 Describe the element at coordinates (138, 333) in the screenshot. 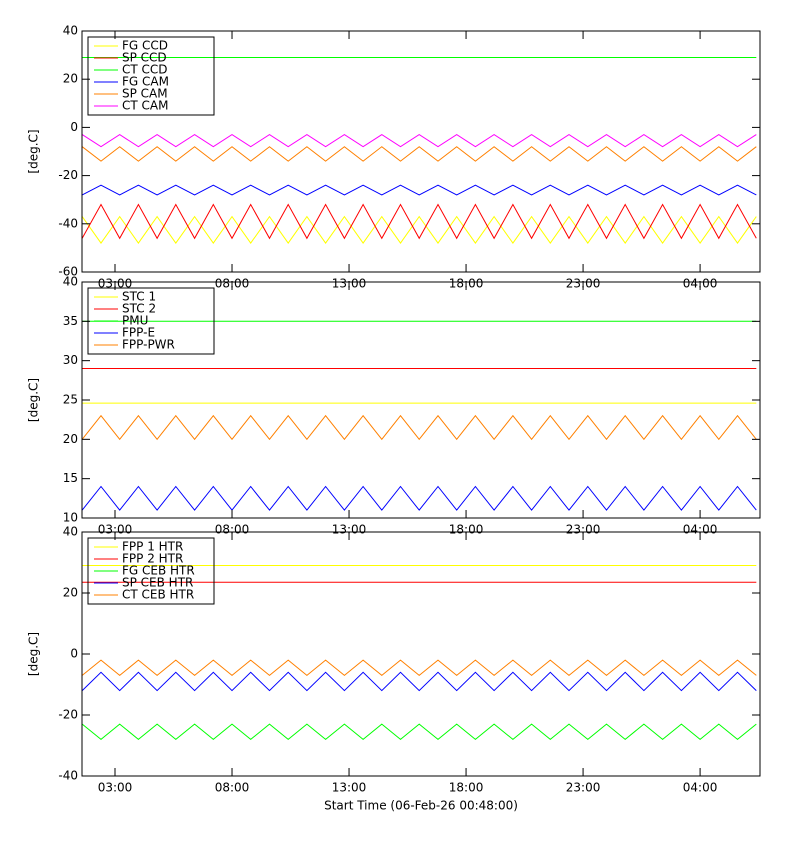

I see `legend-label: FPP-E` at that location.